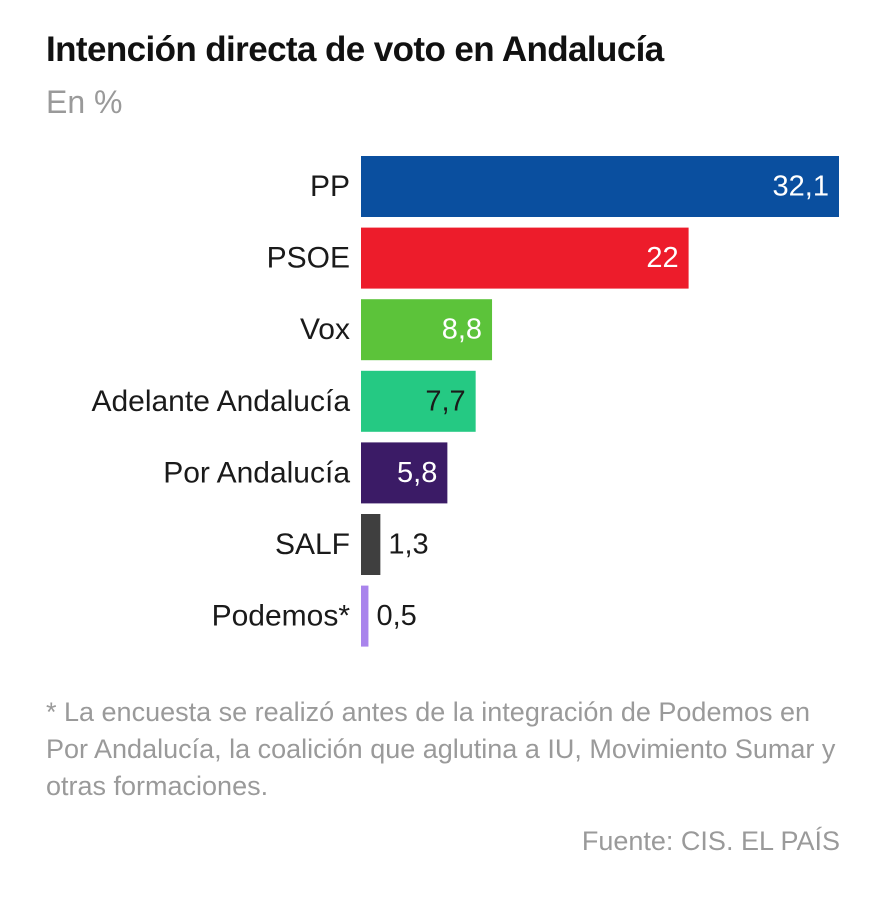  I want to click on bar-salf, so click(371, 544).